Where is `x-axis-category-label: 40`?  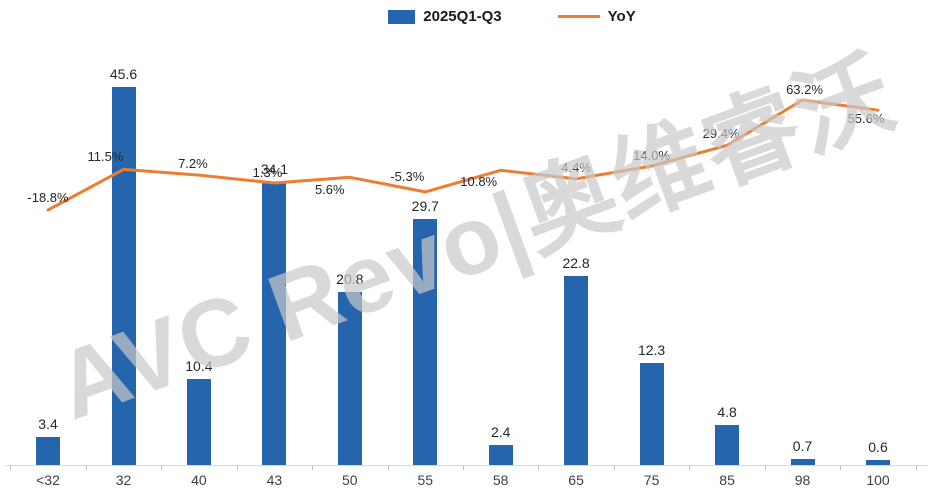
x-axis-category-label: 40 is located at coordinates (199, 480).